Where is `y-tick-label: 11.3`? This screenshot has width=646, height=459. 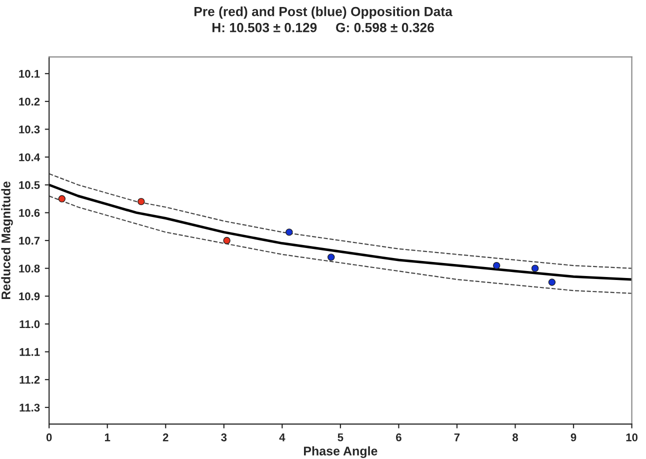 y-tick-label: 11.3 is located at coordinates (30, 408).